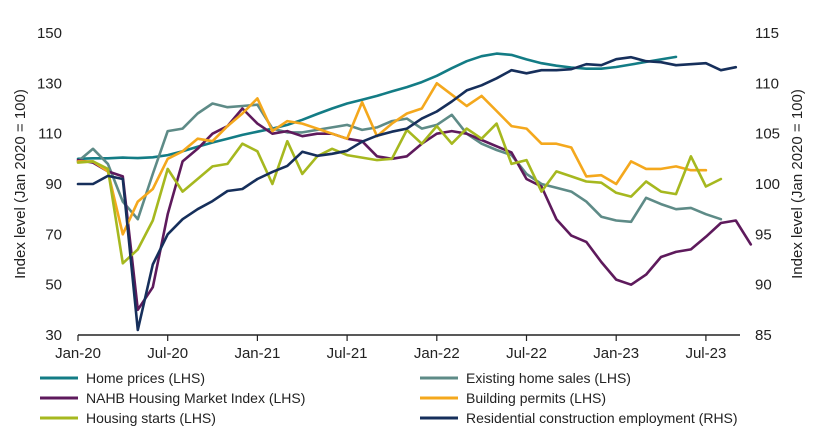 This screenshot has height=444, width=820. What do you see at coordinates (49, 83) in the screenshot?
I see `left-tick-label: 130` at bounding box center [49, 83].